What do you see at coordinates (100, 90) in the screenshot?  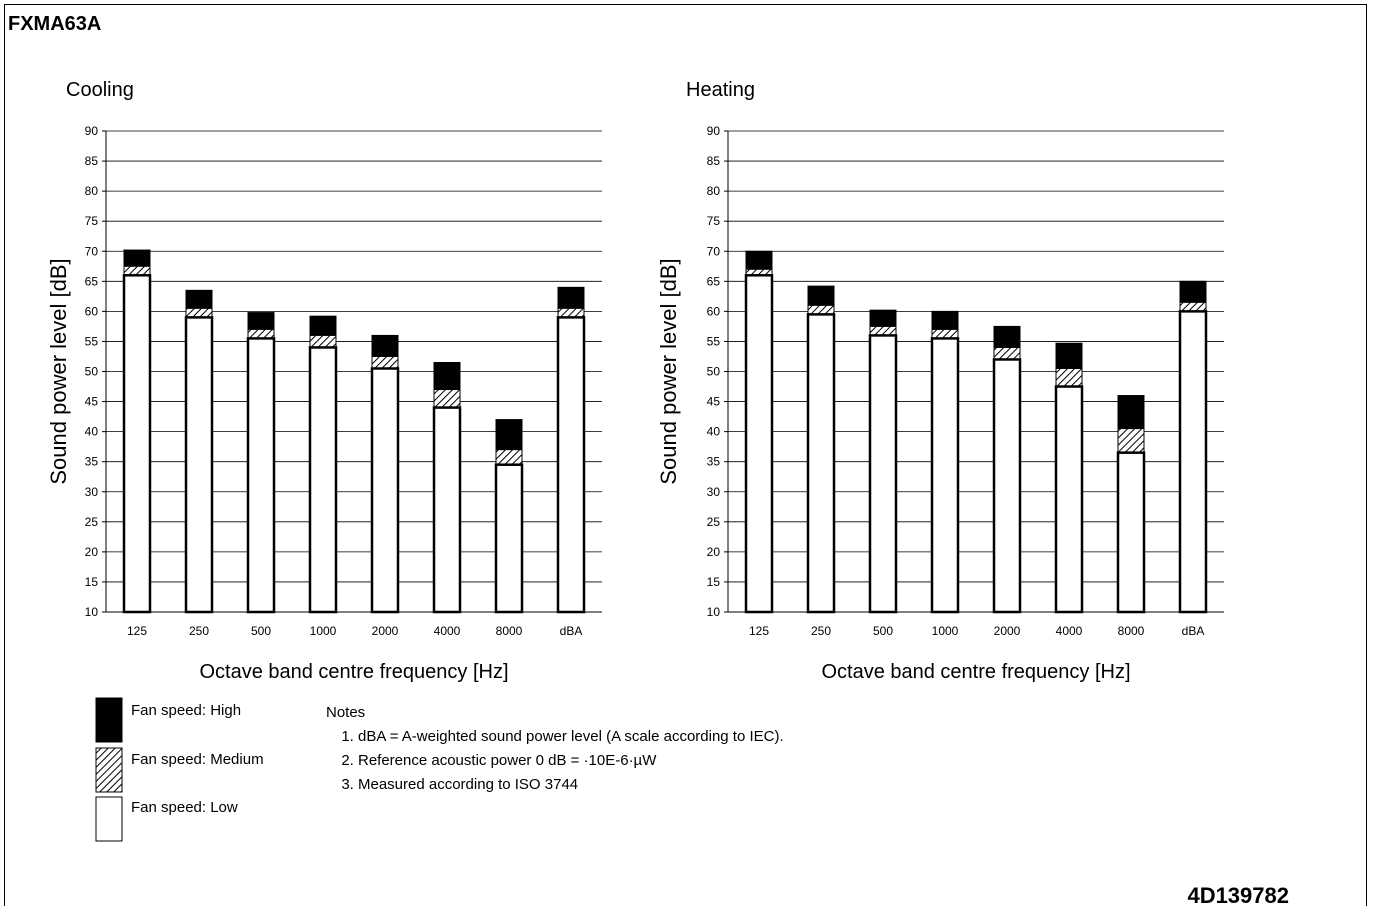 I see `chart-0-title: Cooling` at bounding box center [100, 90].